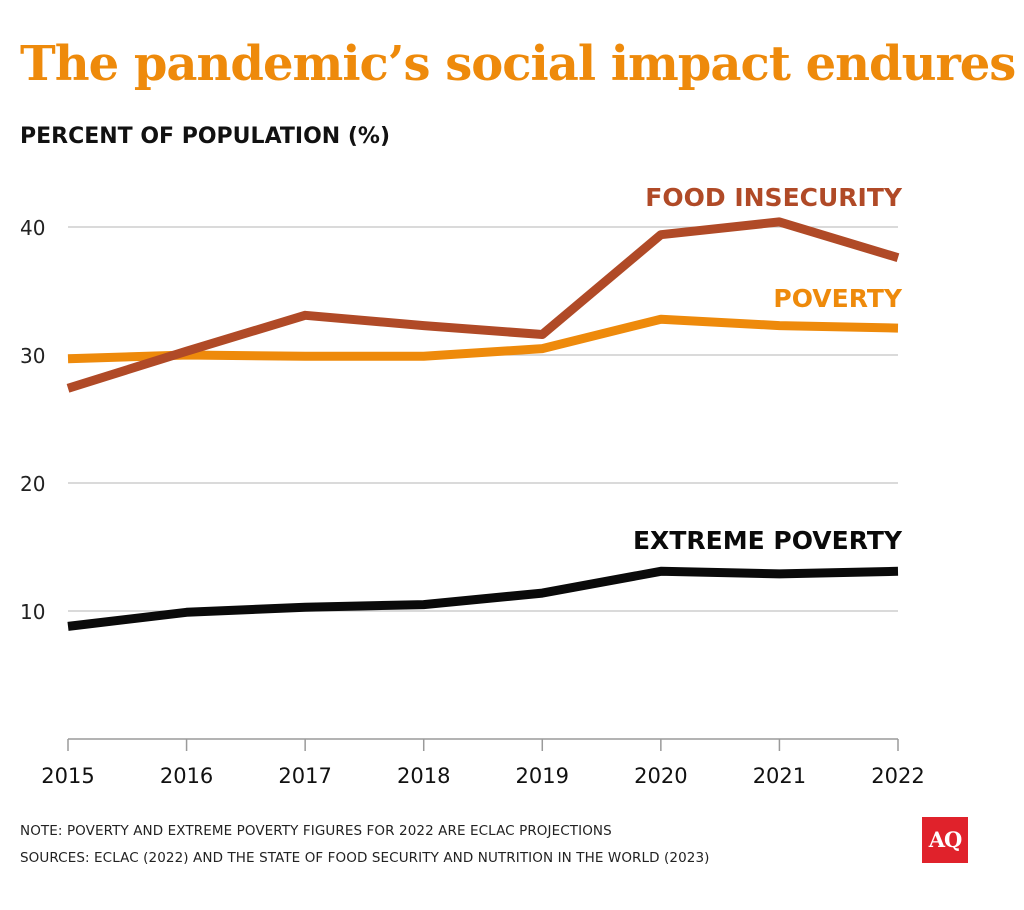 This screenshot has height=910, width=1024. Describe the element at coordinates (205, 136) in the screenshot. I see `y-axis-label: PERCENT OF POPULATION (%)` at that location.